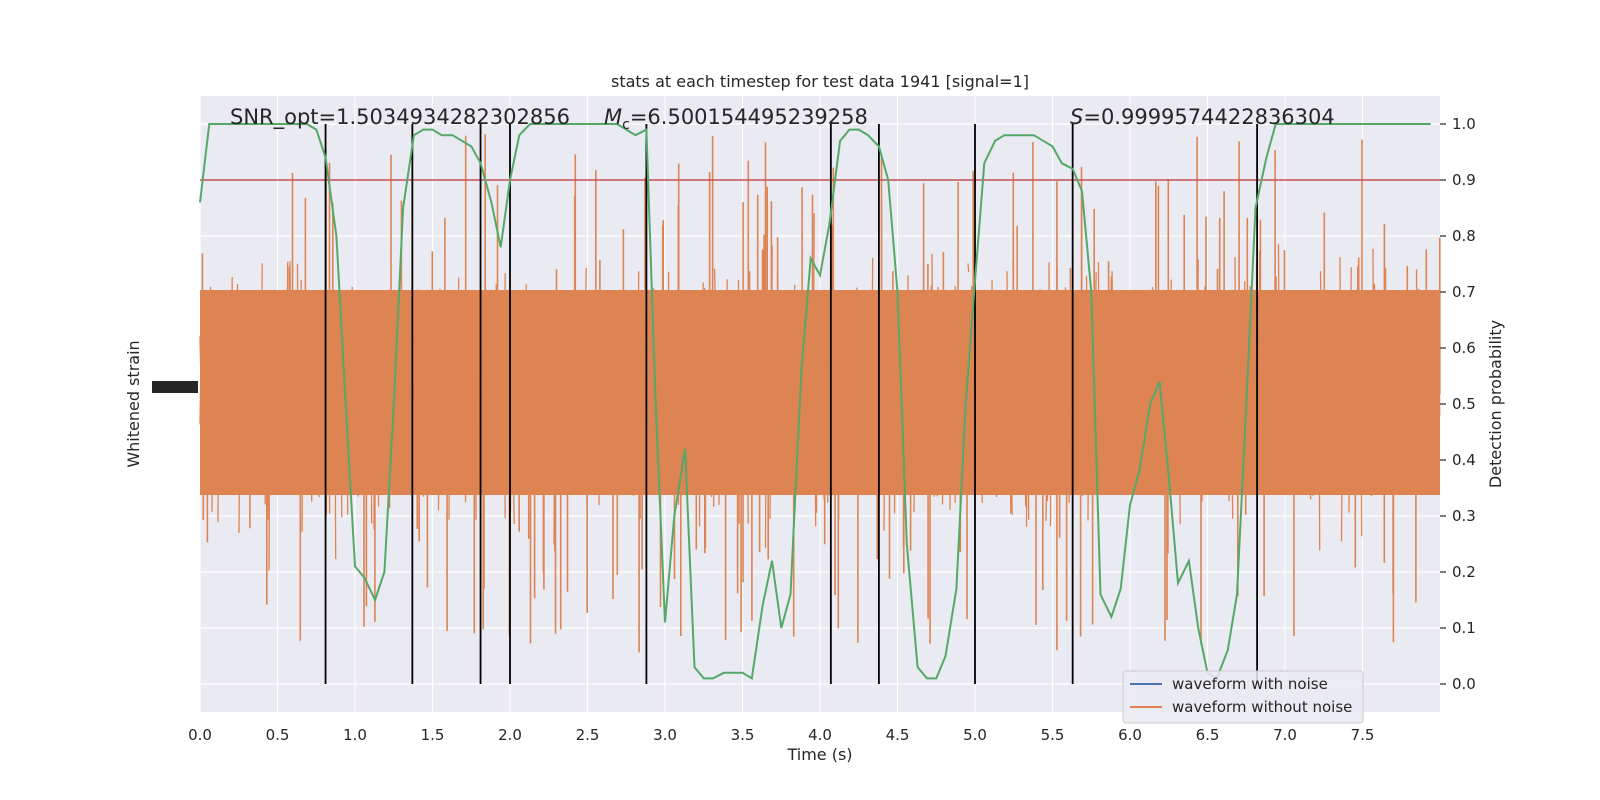  Describe the element at coordinates (1464, 516) in the screenshot. I see `y-tick-label: 0.3` at that location.